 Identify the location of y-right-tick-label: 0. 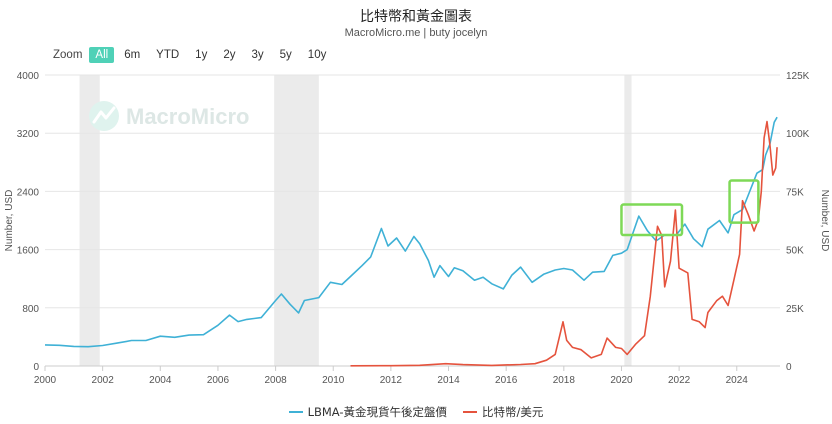
(789, 367).